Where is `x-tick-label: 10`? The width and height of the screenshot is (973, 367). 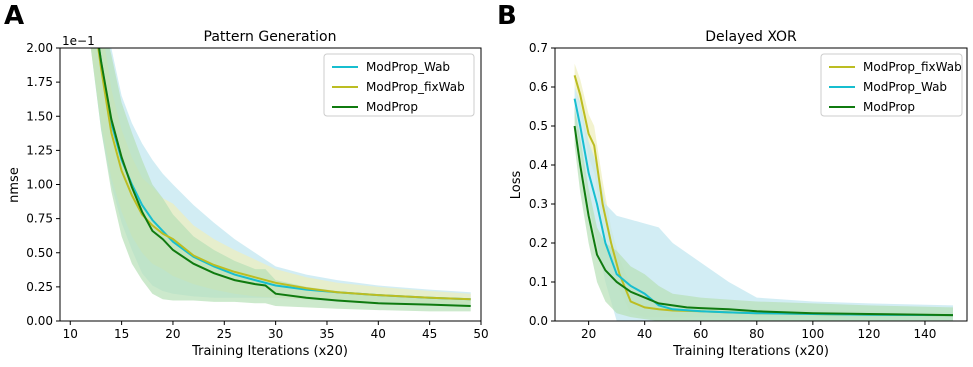
x-tick-label: 10 is located at coordinates (70, 334).